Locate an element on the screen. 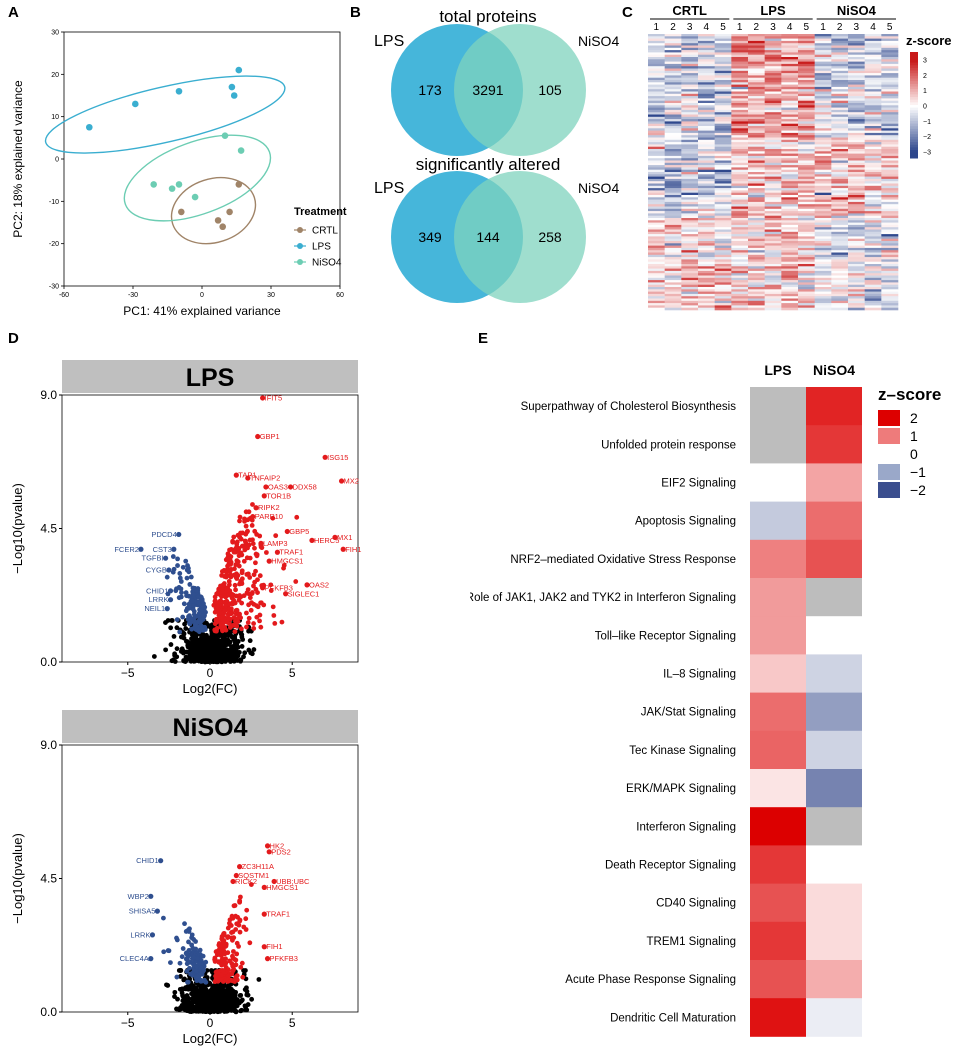 The image size is (957, 1055). facet-strip is located at coordinates (210, 376).